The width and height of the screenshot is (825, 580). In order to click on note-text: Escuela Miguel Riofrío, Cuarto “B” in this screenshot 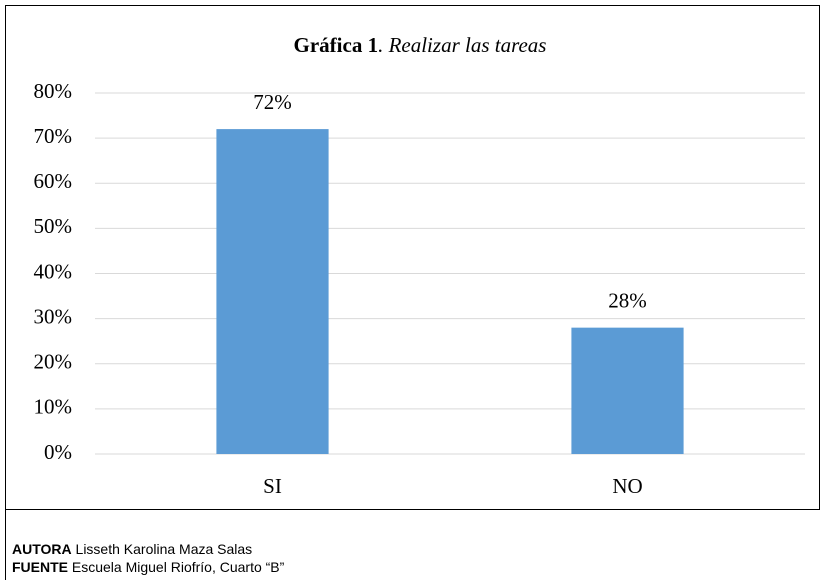, I will do `click(178, 567)`.